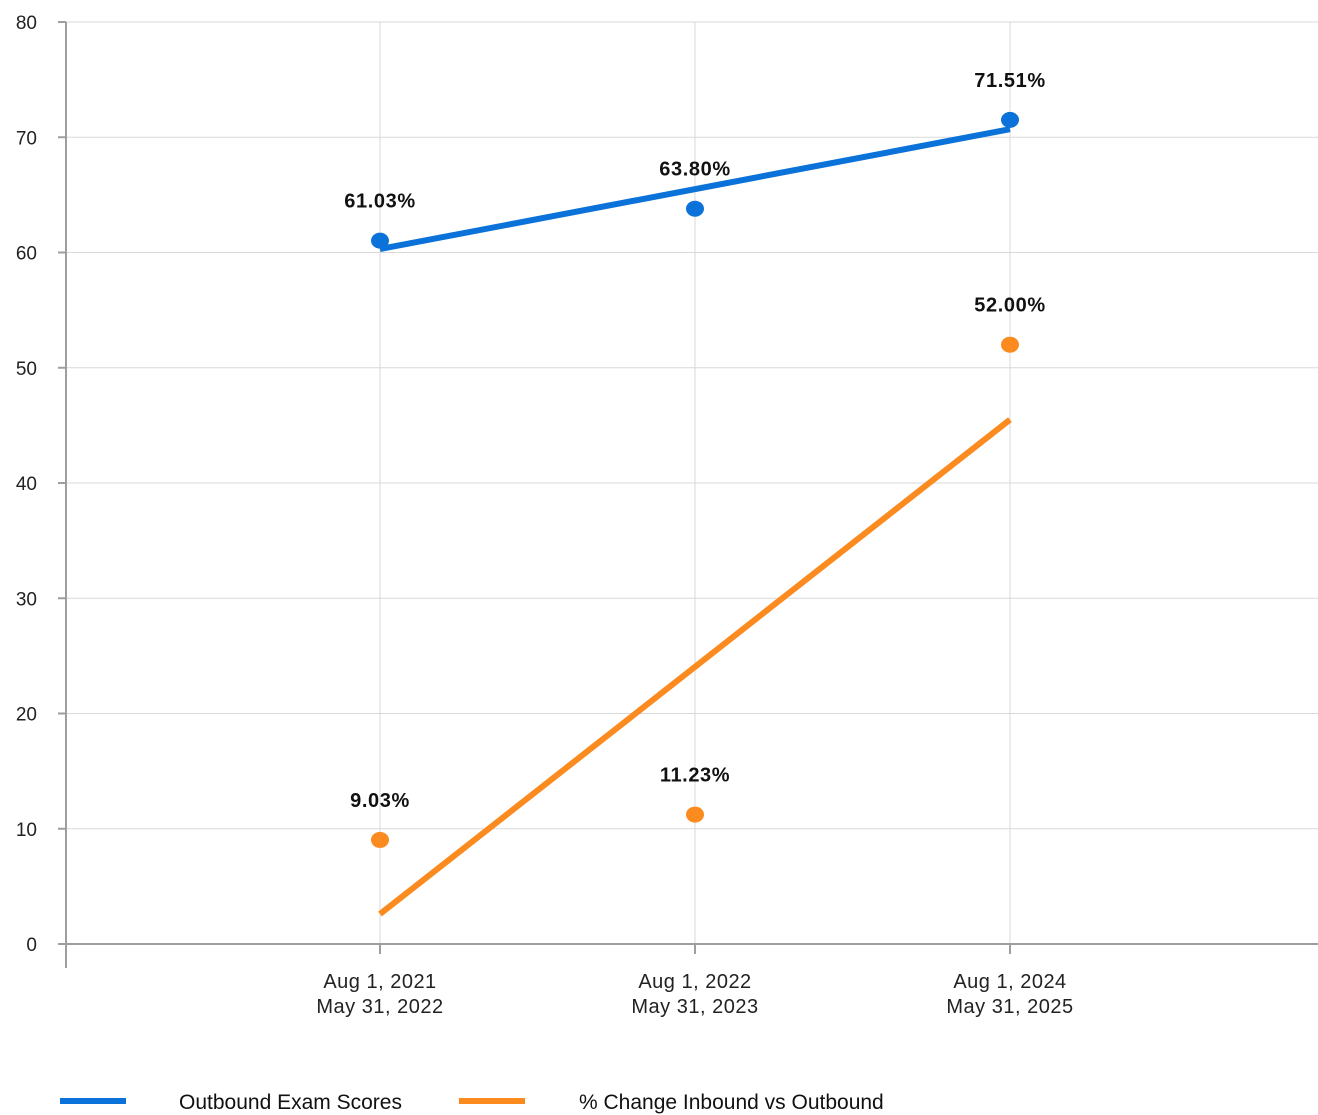 The height and width of the screenshot is (1115, 1318). Describe the element at coordinates (26, 369) in the screenshot. I see `y-tick-label-50: 50` at that location.